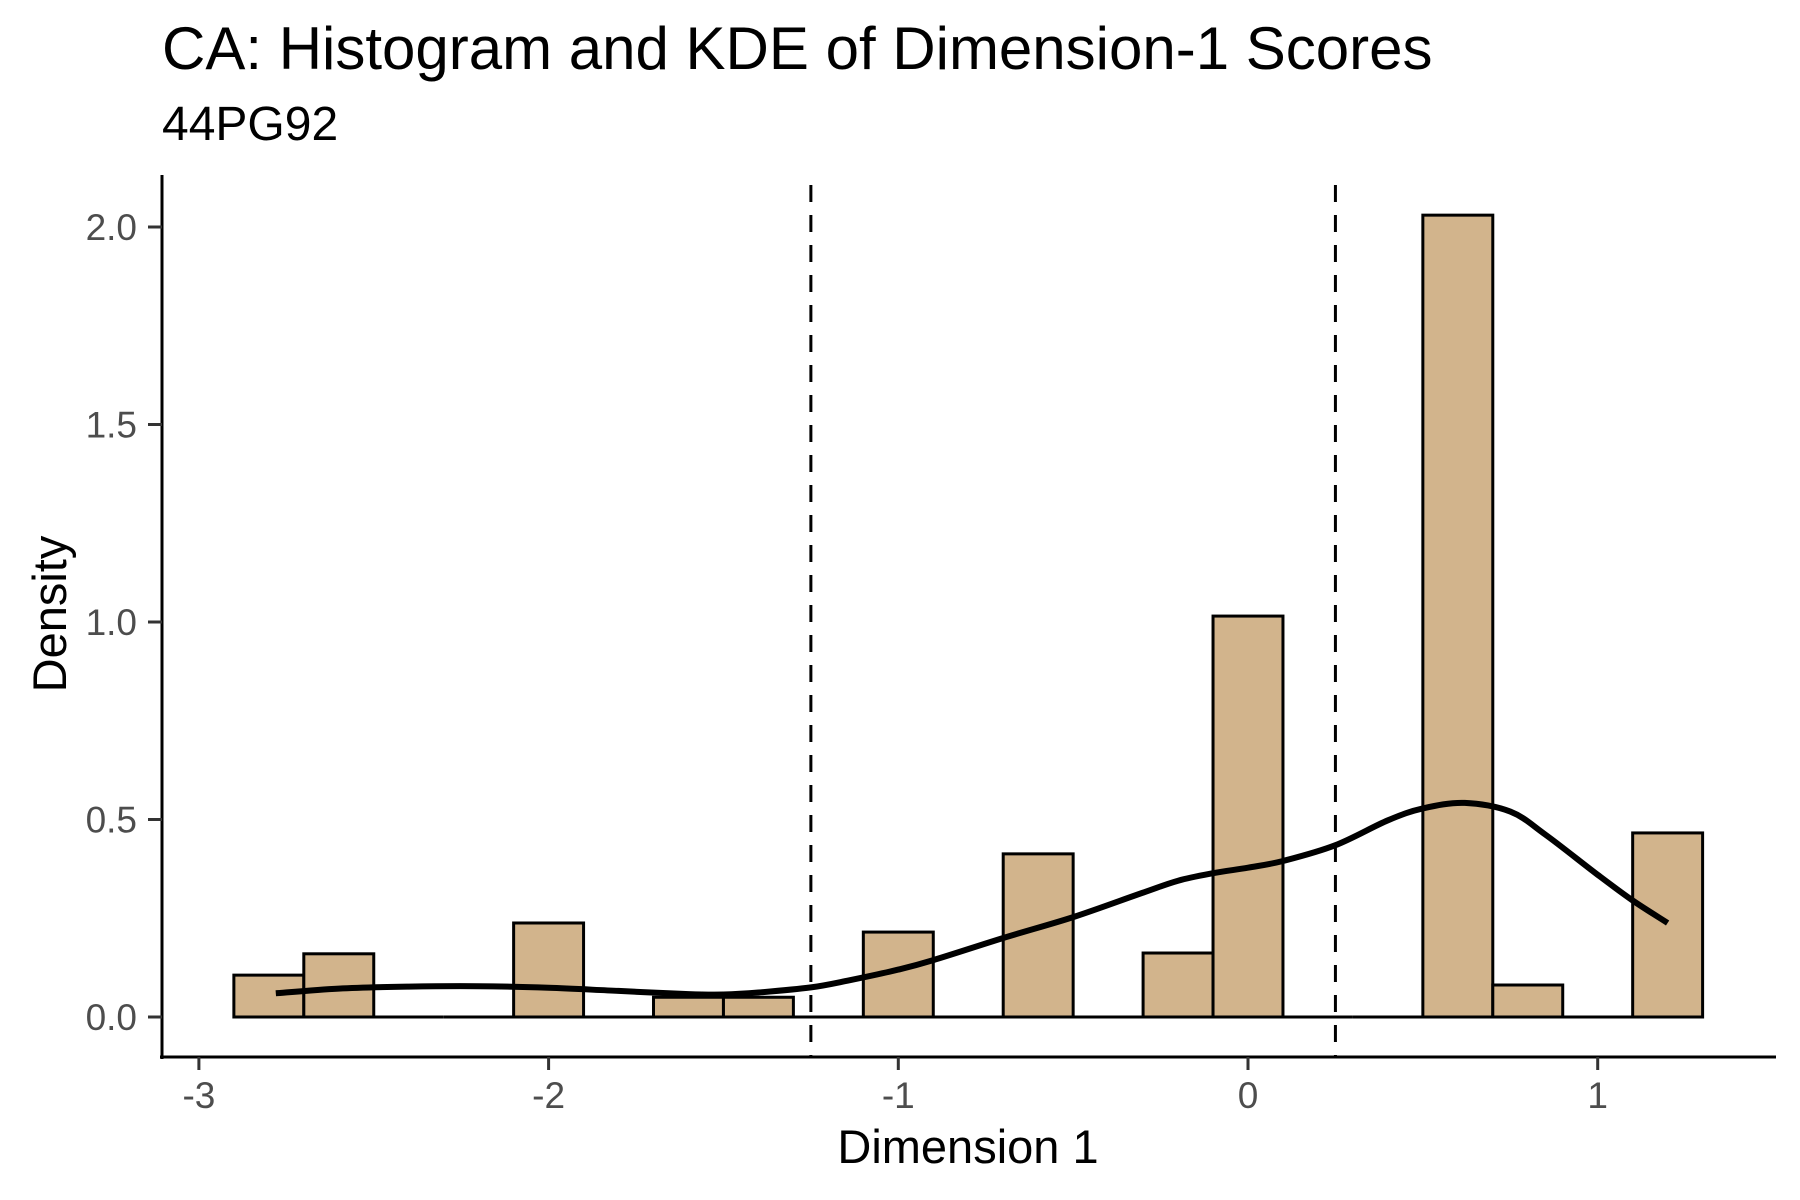 The image size is (1800, 1200). Describe the element at coordinates (250, 124) in the screenshot. I see `chart-subtitle: 44PG92` at that location.